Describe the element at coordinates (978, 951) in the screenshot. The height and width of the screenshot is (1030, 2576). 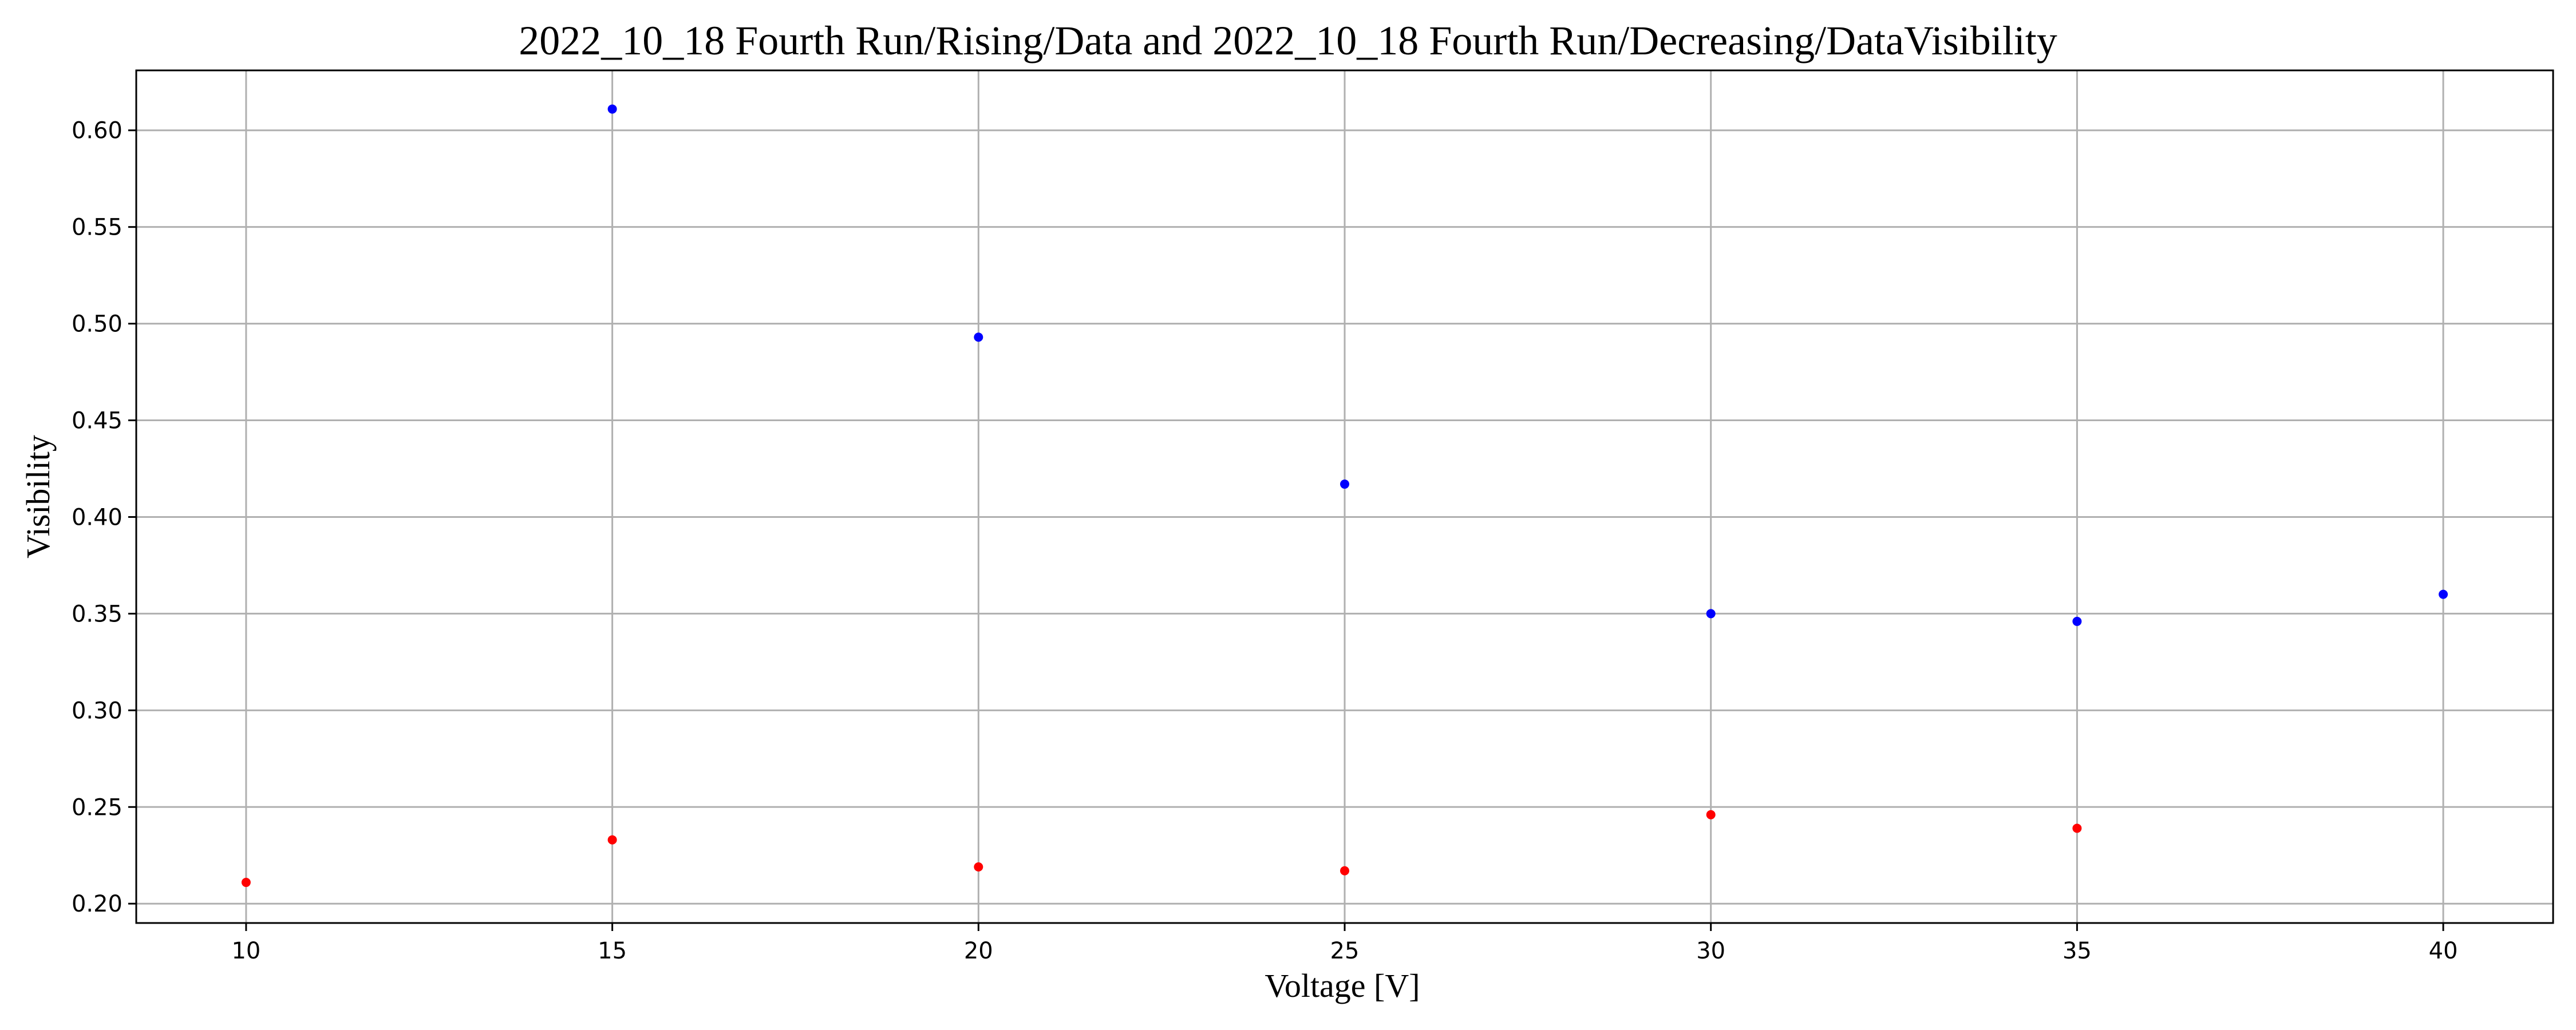
I see `x-tick-label: 20` at that location.